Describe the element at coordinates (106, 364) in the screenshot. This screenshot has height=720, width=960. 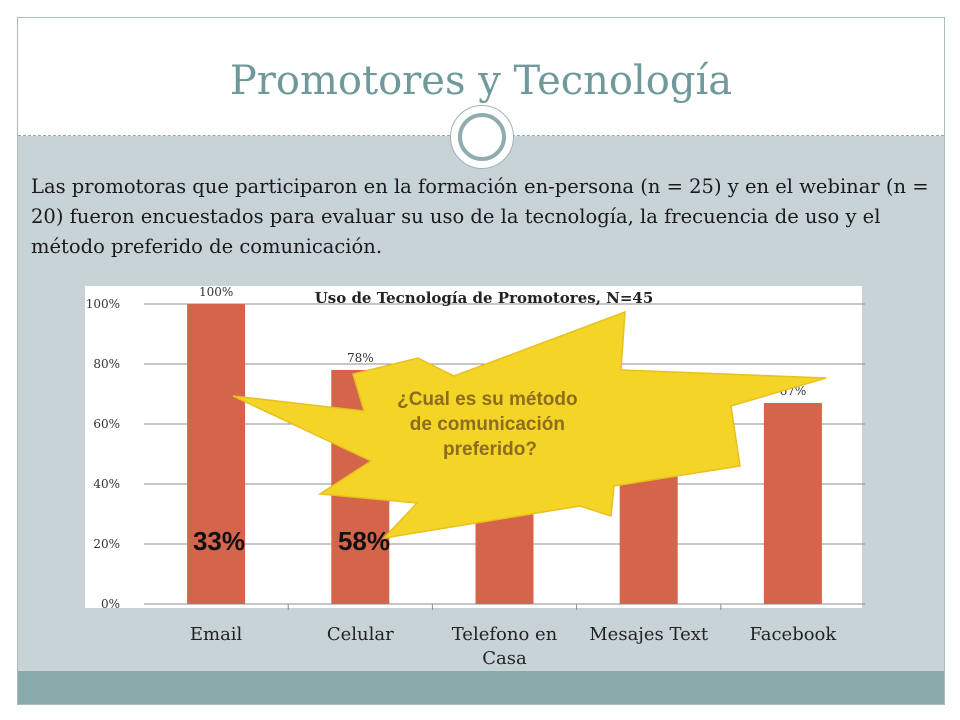
I see `chart-y-tick-label: 80%` at that location.